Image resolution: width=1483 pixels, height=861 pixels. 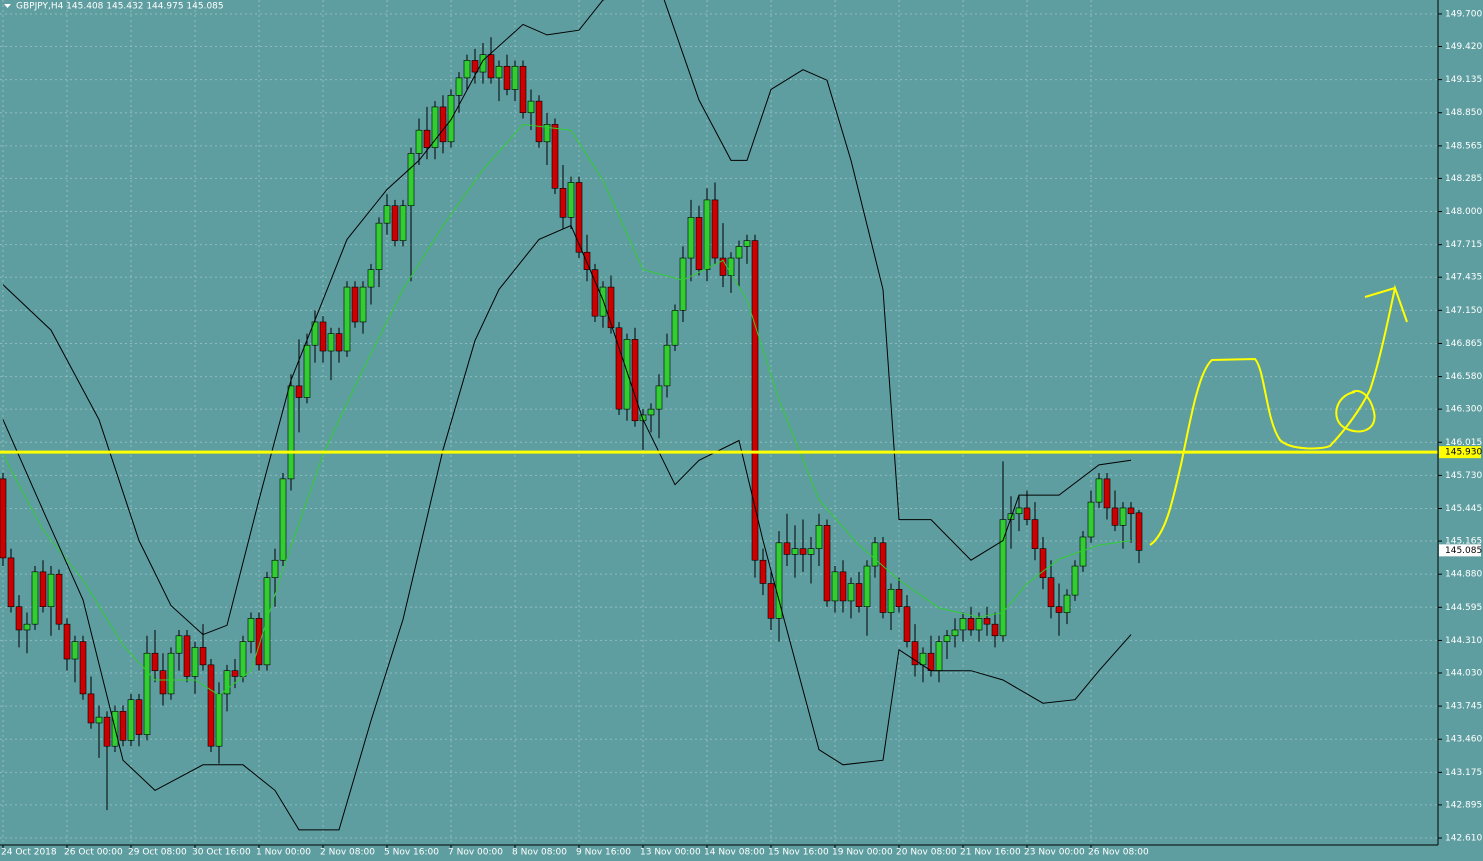 I want to click on x-tick-label: 2 Nov 08:00, so click(x=347, y=853).